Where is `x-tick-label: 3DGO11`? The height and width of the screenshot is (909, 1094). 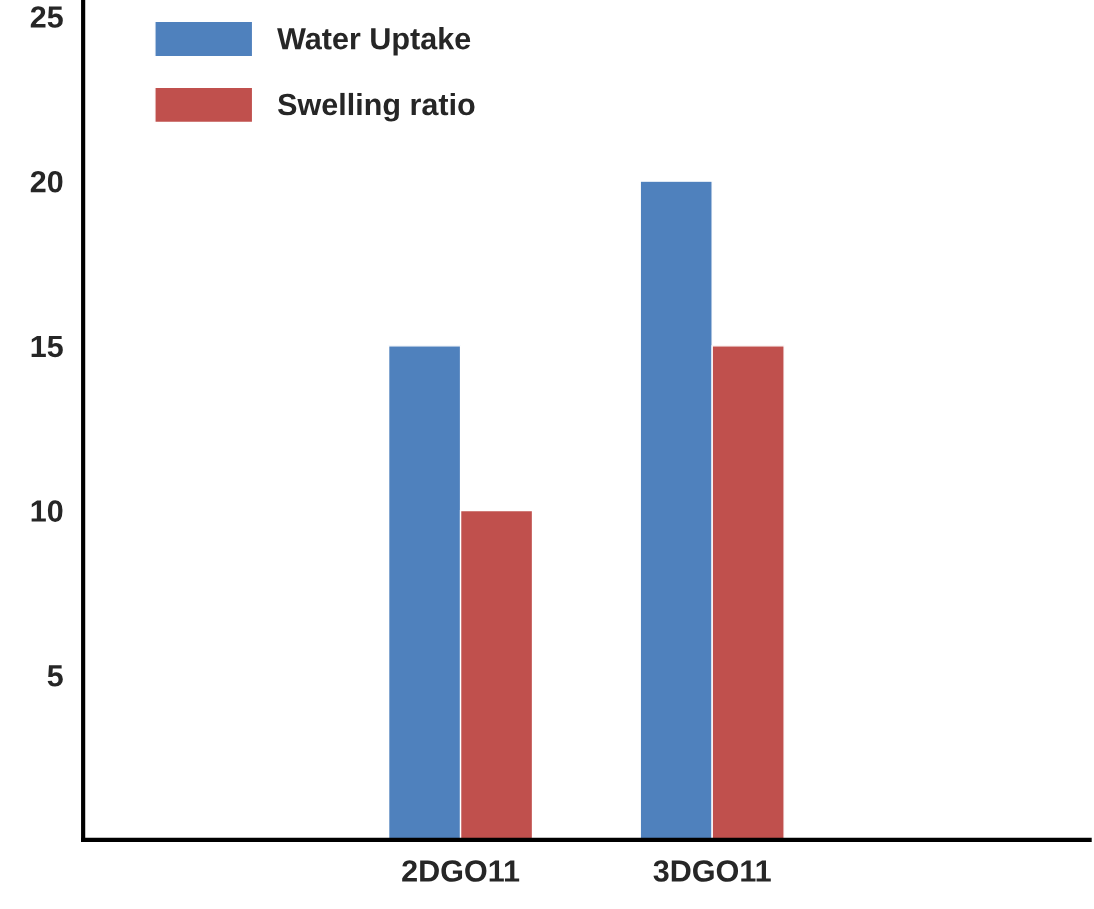
x-tick-label: 3DGO11 is located at coordinates (712, 871).